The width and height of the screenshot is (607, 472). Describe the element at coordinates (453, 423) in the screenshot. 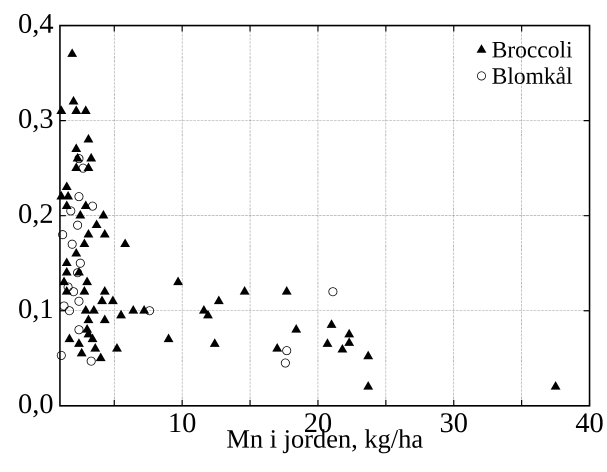

I see `x-tick-label: 30` at that location.